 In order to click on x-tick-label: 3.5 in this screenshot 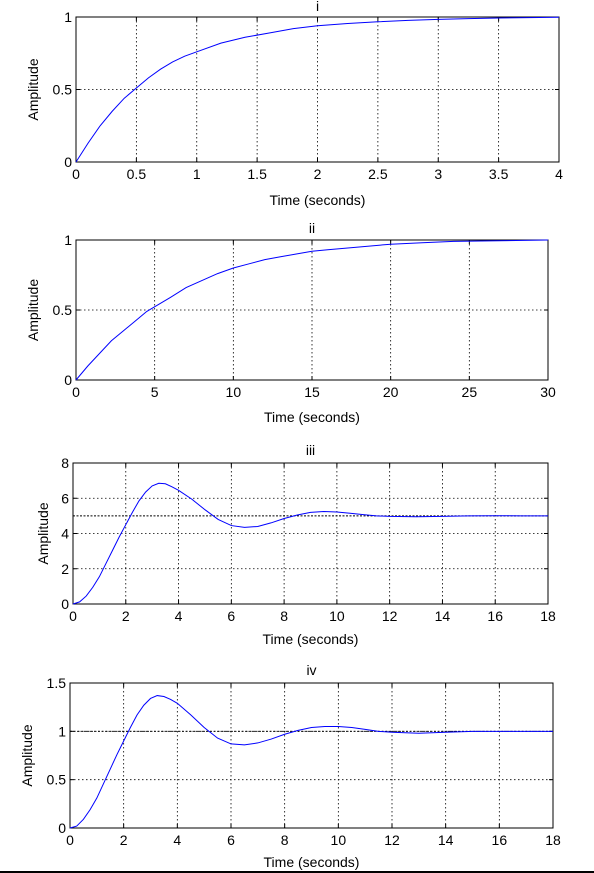, I will do `click(499, 174)`.